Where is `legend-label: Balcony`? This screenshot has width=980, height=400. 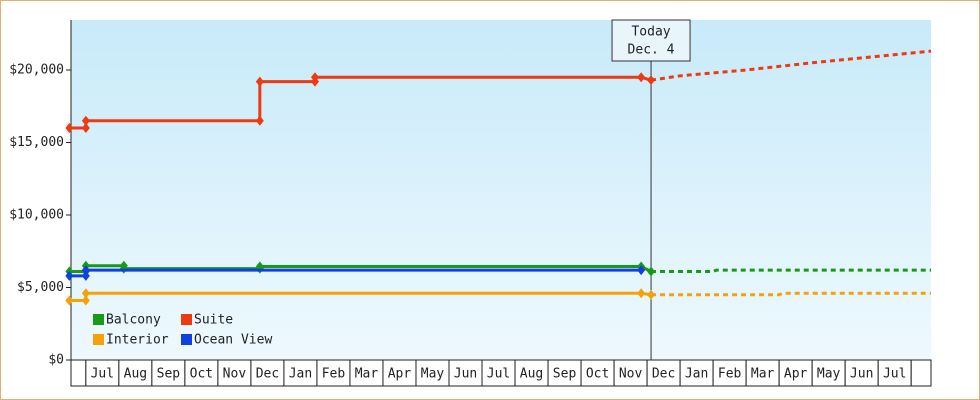 legend-label: Balcony is located at coordinates (133, 320).